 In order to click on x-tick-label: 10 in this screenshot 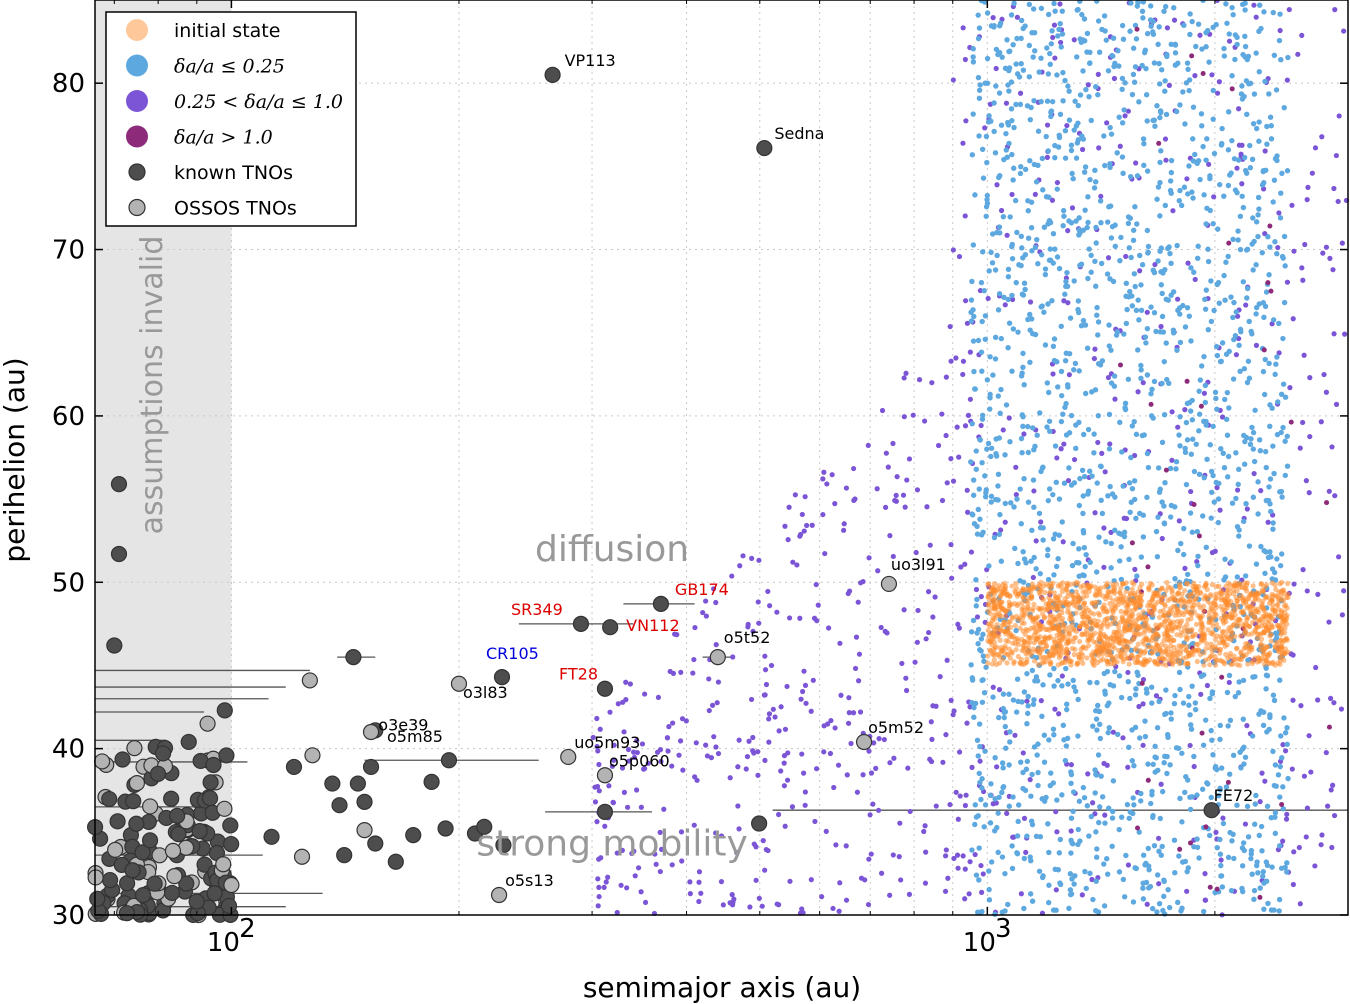, I will do `click(979, 943)`.